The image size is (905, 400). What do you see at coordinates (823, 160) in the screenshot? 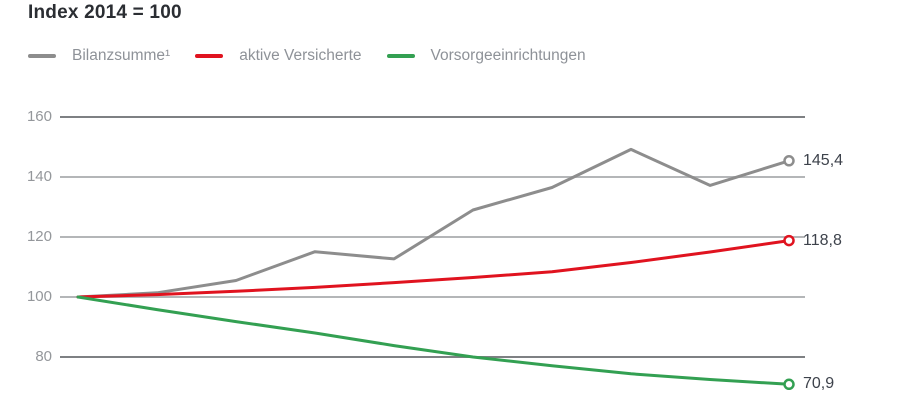
I see `end-value-label-bilanzsumme: 145,4` at bounding box center [823, 160].